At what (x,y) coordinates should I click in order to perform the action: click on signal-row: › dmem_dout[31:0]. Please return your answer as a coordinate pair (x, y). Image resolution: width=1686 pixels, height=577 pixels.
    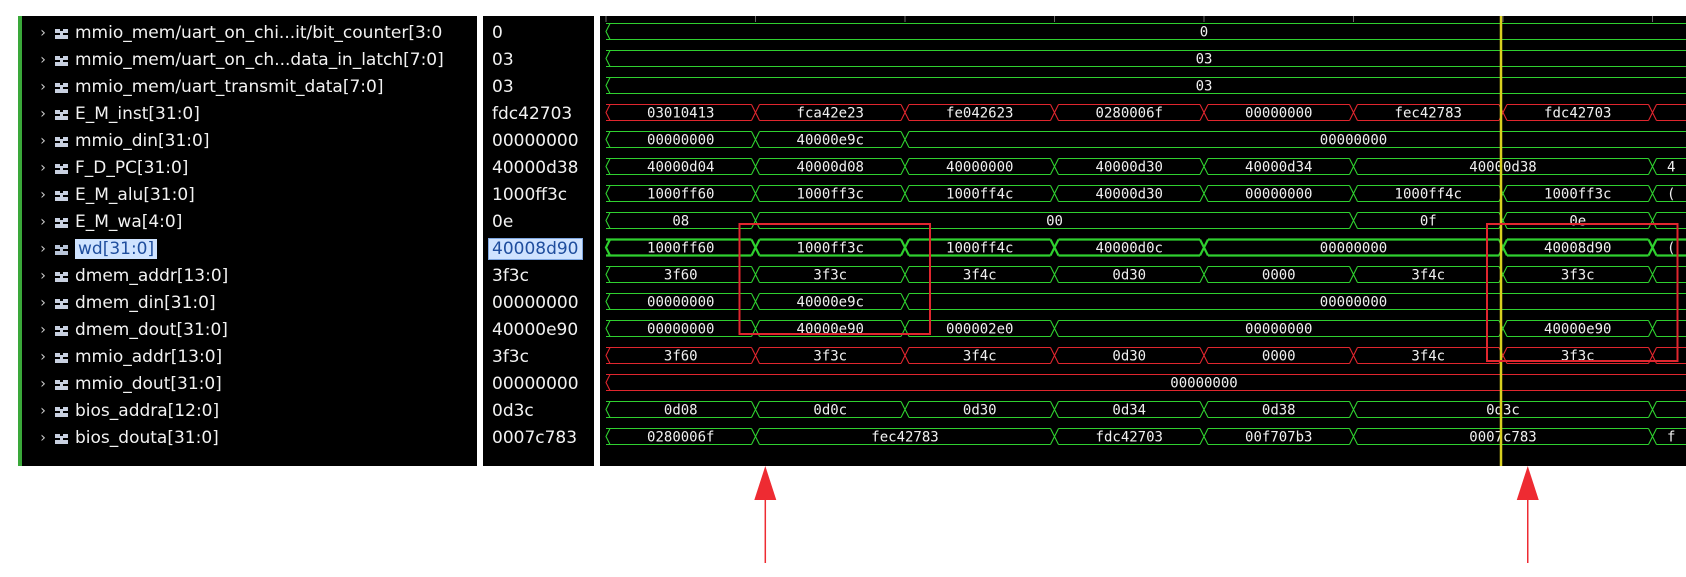
    Looking at the image, I should click on (249, 329).